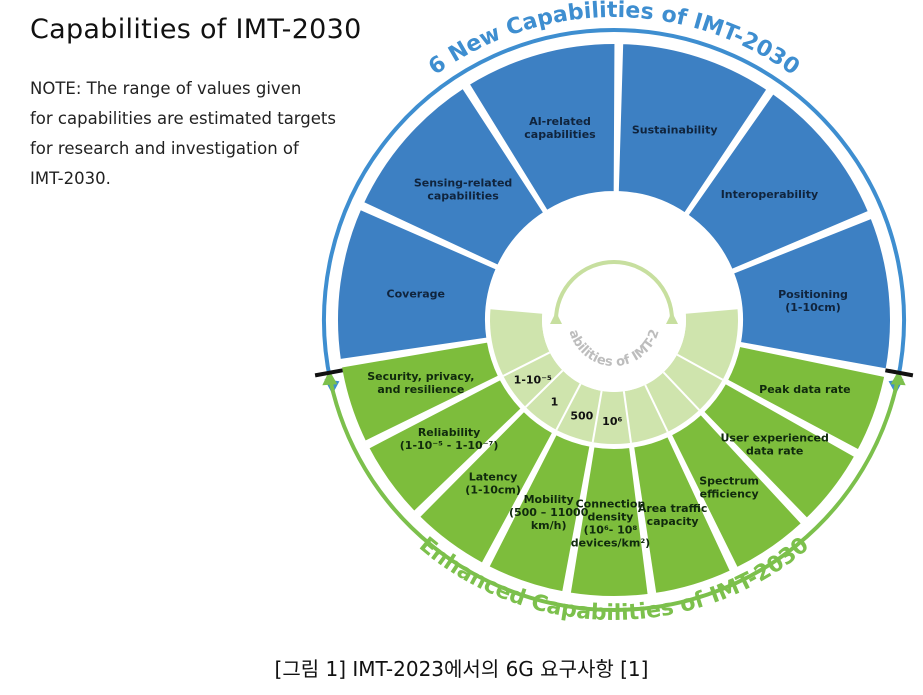 This screenshot has height=695, width=923. Describe the element at coordinates (330, 378) in the screenshot. I see `enhanced-arc-arrowhead-left` at that location.